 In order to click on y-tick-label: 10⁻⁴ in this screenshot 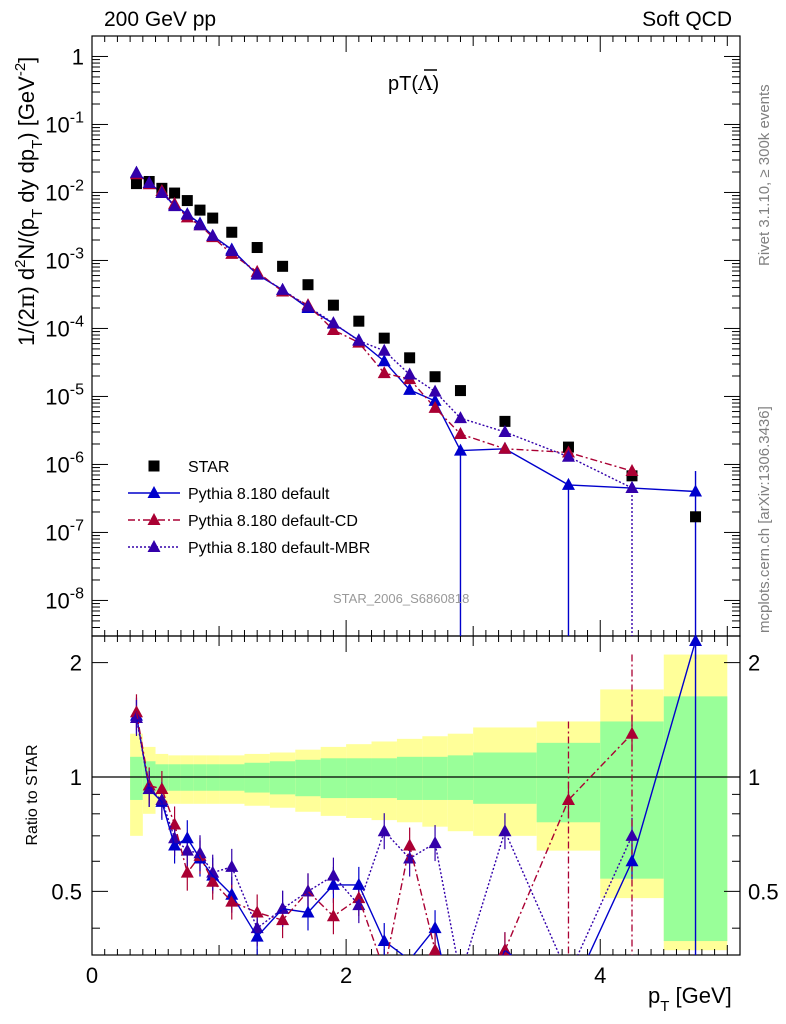, I will do `click(64, 327)`.